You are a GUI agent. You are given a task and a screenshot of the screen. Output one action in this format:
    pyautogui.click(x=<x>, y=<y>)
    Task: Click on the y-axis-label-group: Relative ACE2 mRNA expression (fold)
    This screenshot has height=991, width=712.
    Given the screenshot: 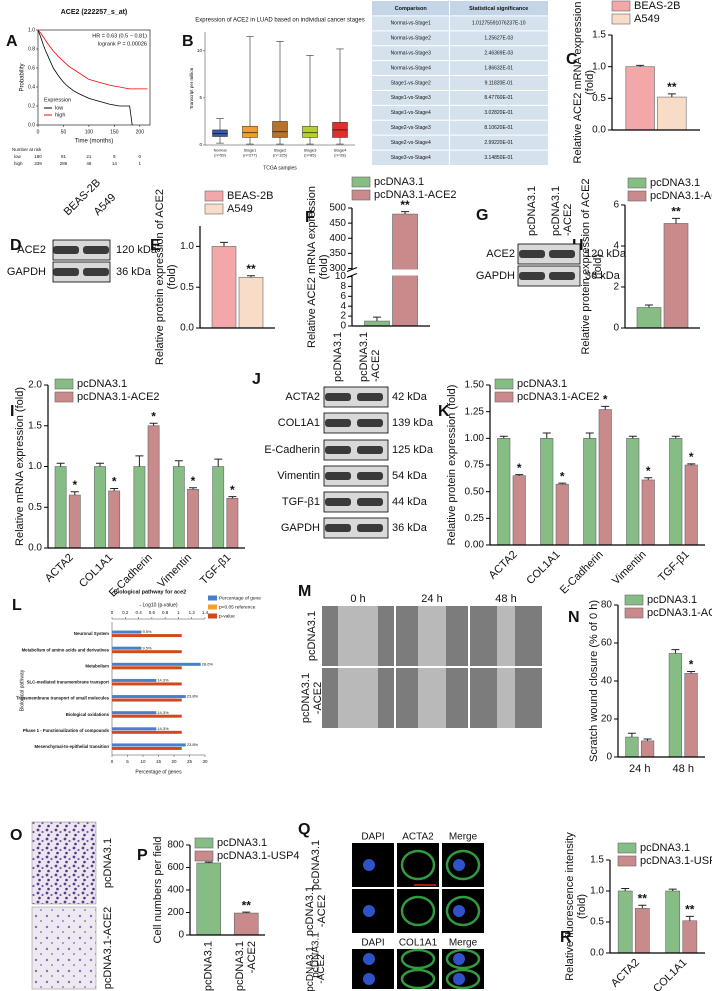 What is the action you would take?
    pyautogui.click(x=318, y=267)
    